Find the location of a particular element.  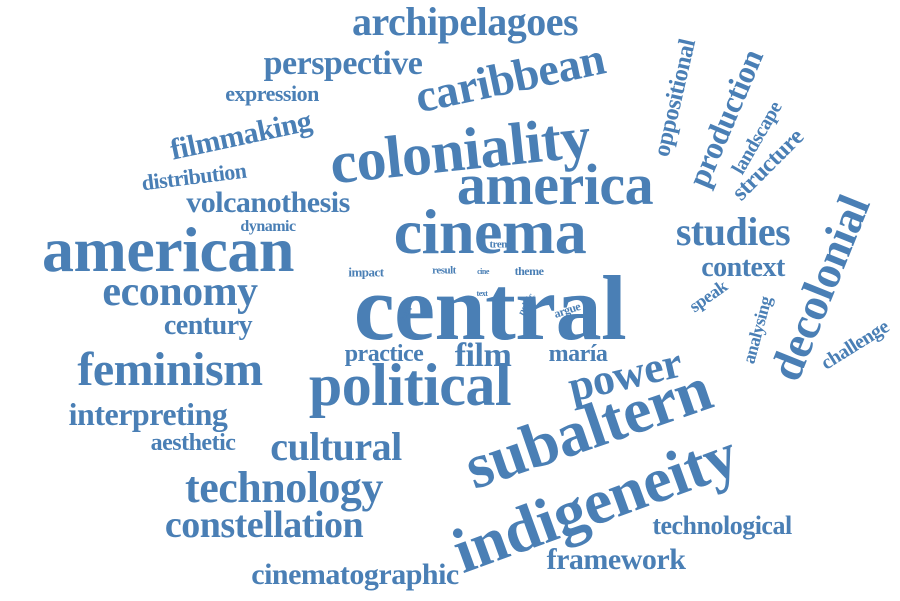

word-dynamic: dynamic is located at coordinates (268, 226).